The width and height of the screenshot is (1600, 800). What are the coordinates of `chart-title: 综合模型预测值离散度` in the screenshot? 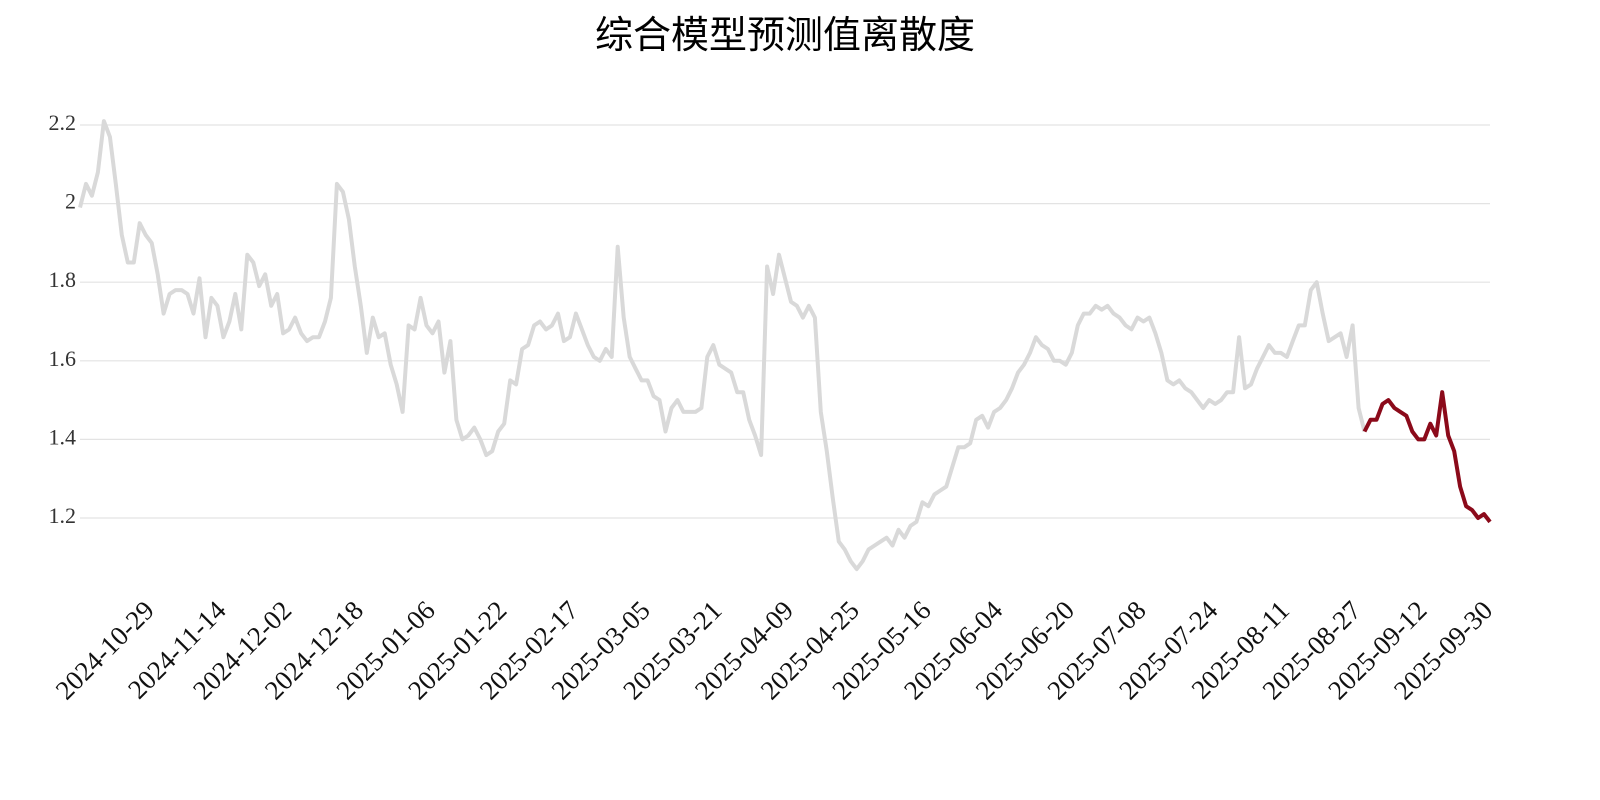 It's located at (785, 36).